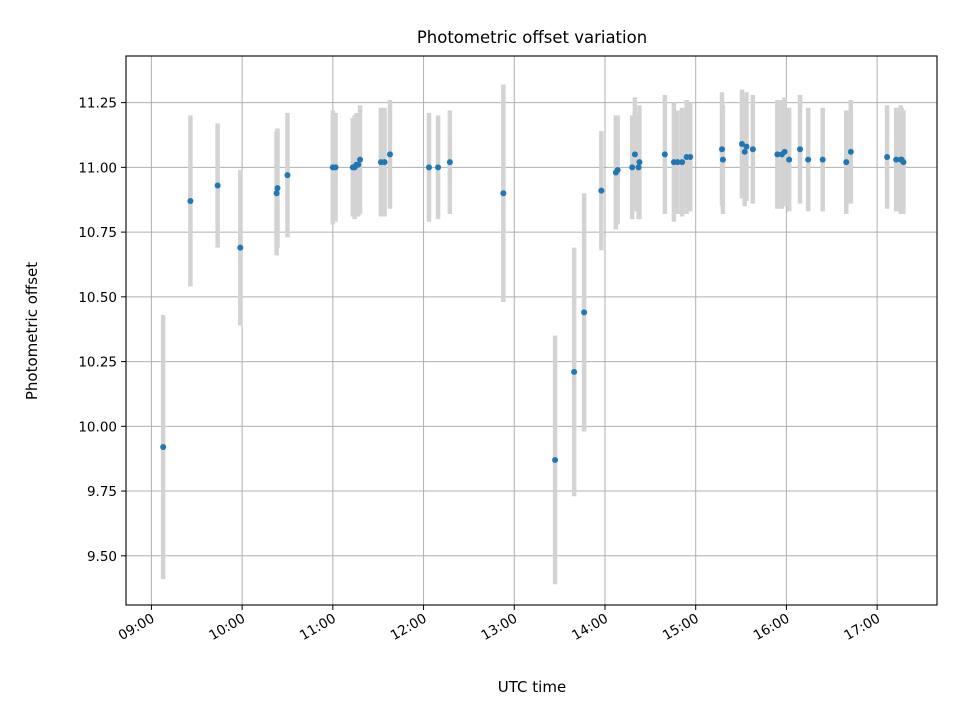  Describe the element at coordinates (102, 330) in the screenshot. I see `y-axis-ticks: 9.50 9.75 10.00 10.25 10.50 10.75 11.00 11.25` at that location.